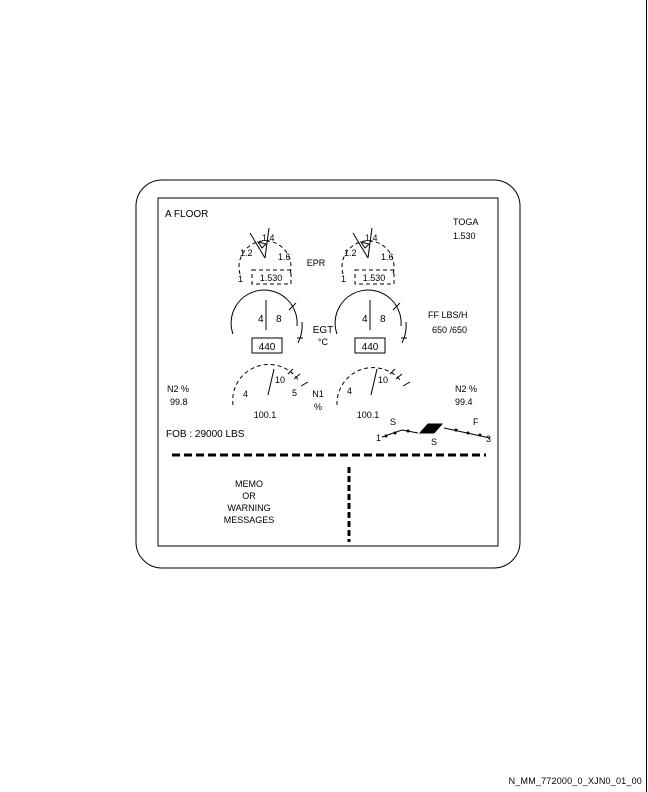 This screenshot has width=648, height=792. I want to click on epr-left-tick-2: 1.2, so click(246, 253).